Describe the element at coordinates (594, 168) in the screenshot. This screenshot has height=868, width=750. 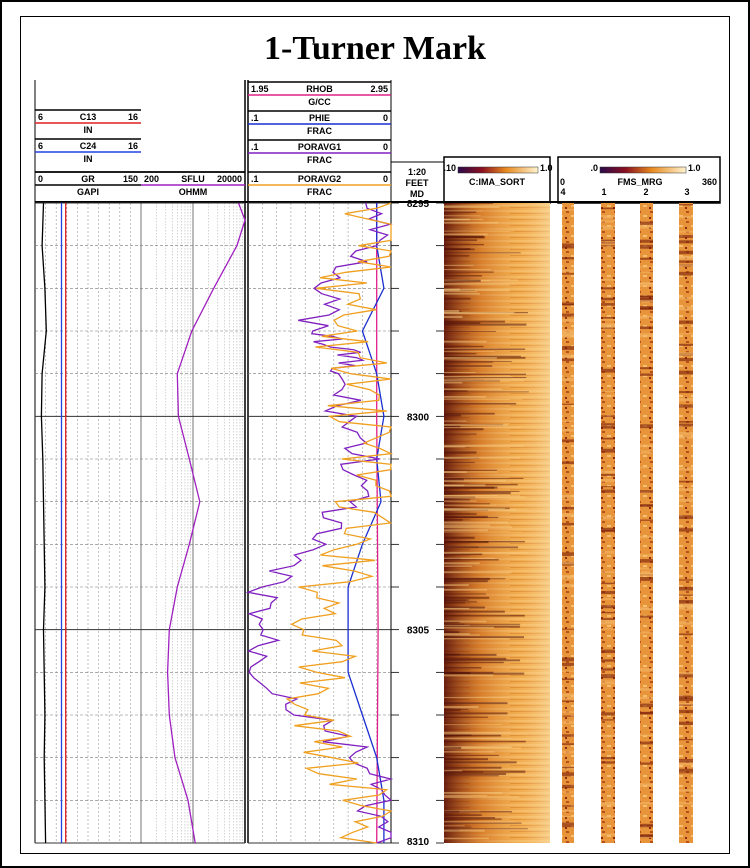
I see `fms-colorbar-min: .0` at that location.